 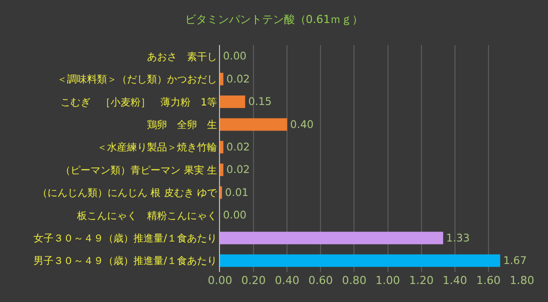 I want to click on y-tick-label: 板こんにゃく 精粉こんにゃく, so click(x=146, y=216).